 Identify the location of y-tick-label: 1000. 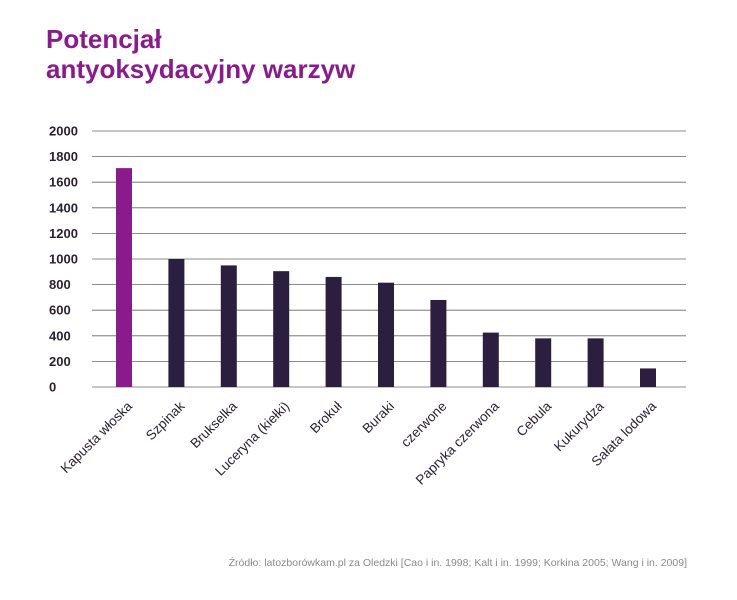
(63, 259).